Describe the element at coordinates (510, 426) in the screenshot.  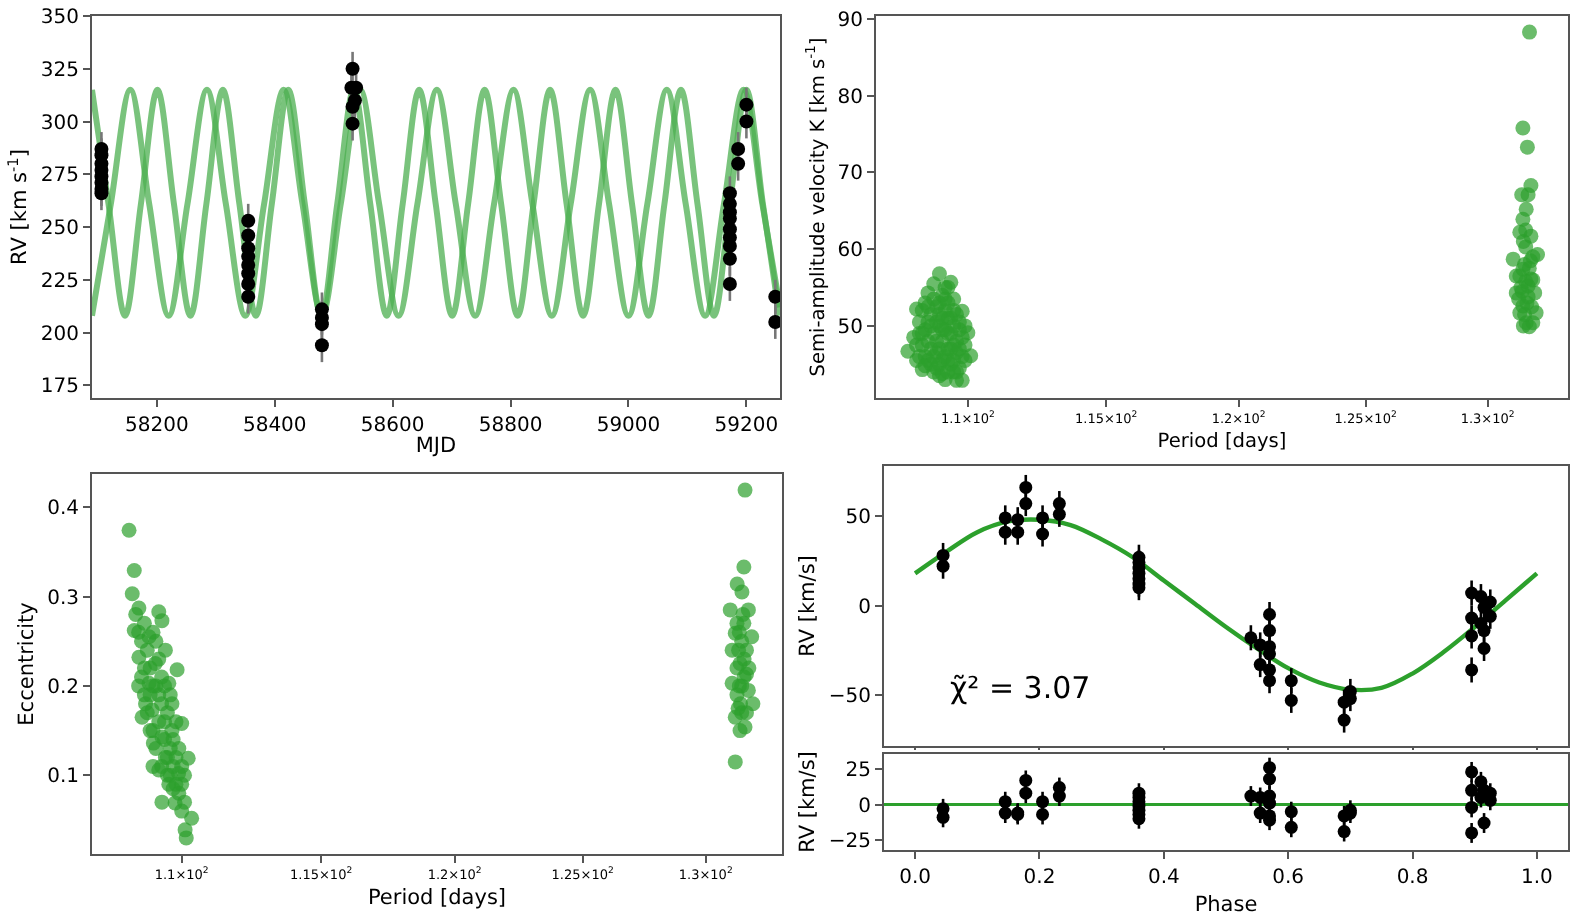
I see `x-tick-label: 58800` at that location.